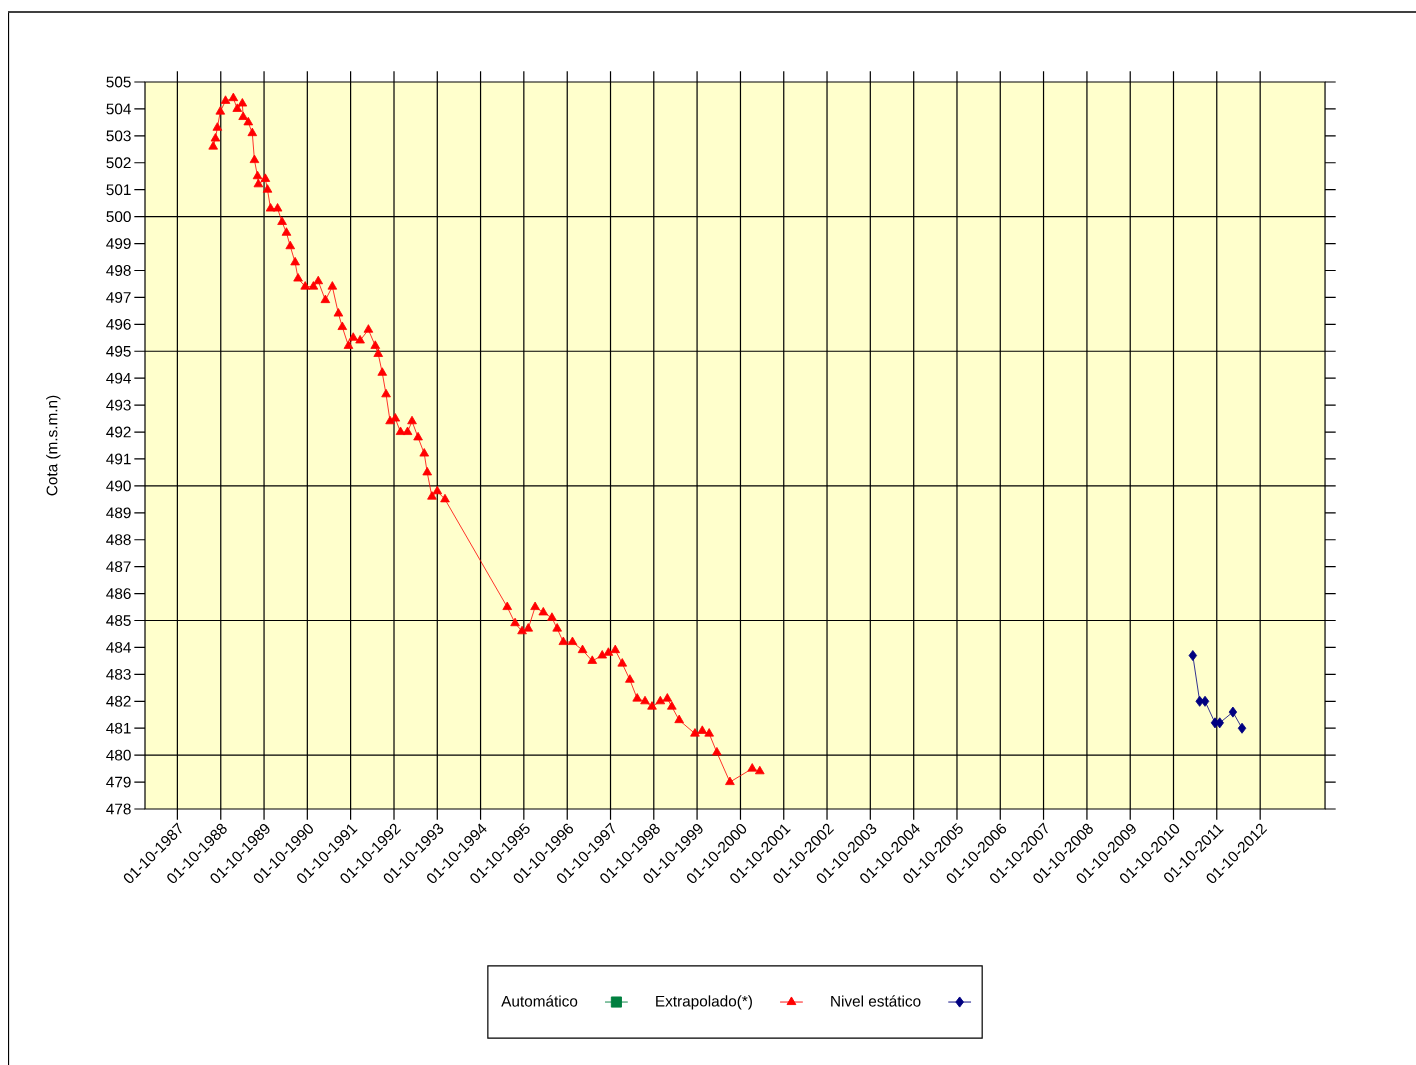  What do you see at coordinates (118, 728) in the screenshot?
I see `y-tick-label: 481` at bounding box center [118, 728].